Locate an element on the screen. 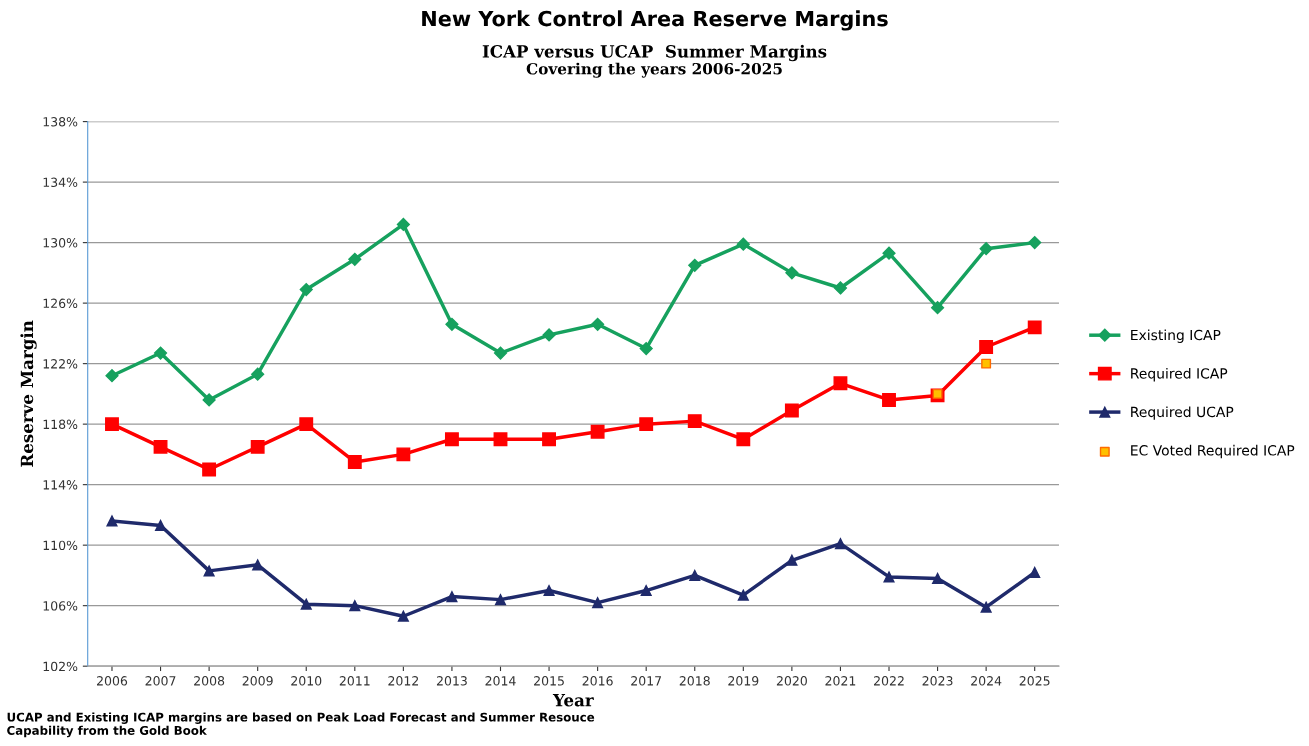 The image size is (1309, 746). y-tick-label: 134% is located at coordinates (60, 182).